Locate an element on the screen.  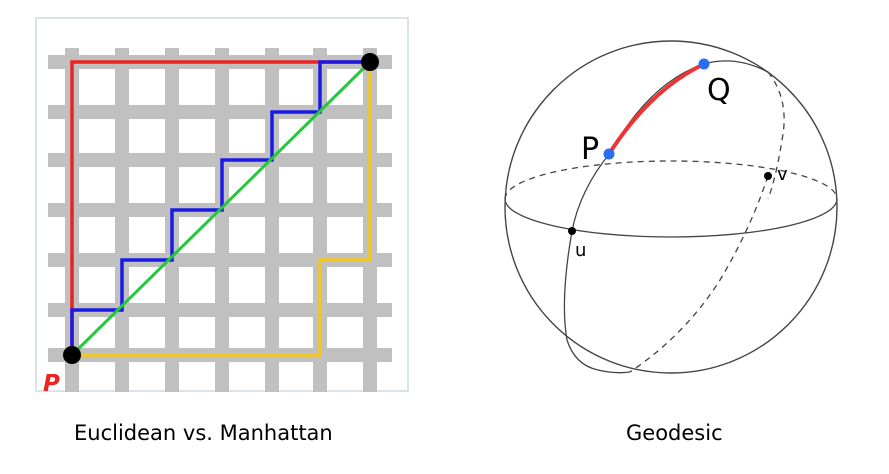
geodesic-arc is located at coordinates (656, 109).